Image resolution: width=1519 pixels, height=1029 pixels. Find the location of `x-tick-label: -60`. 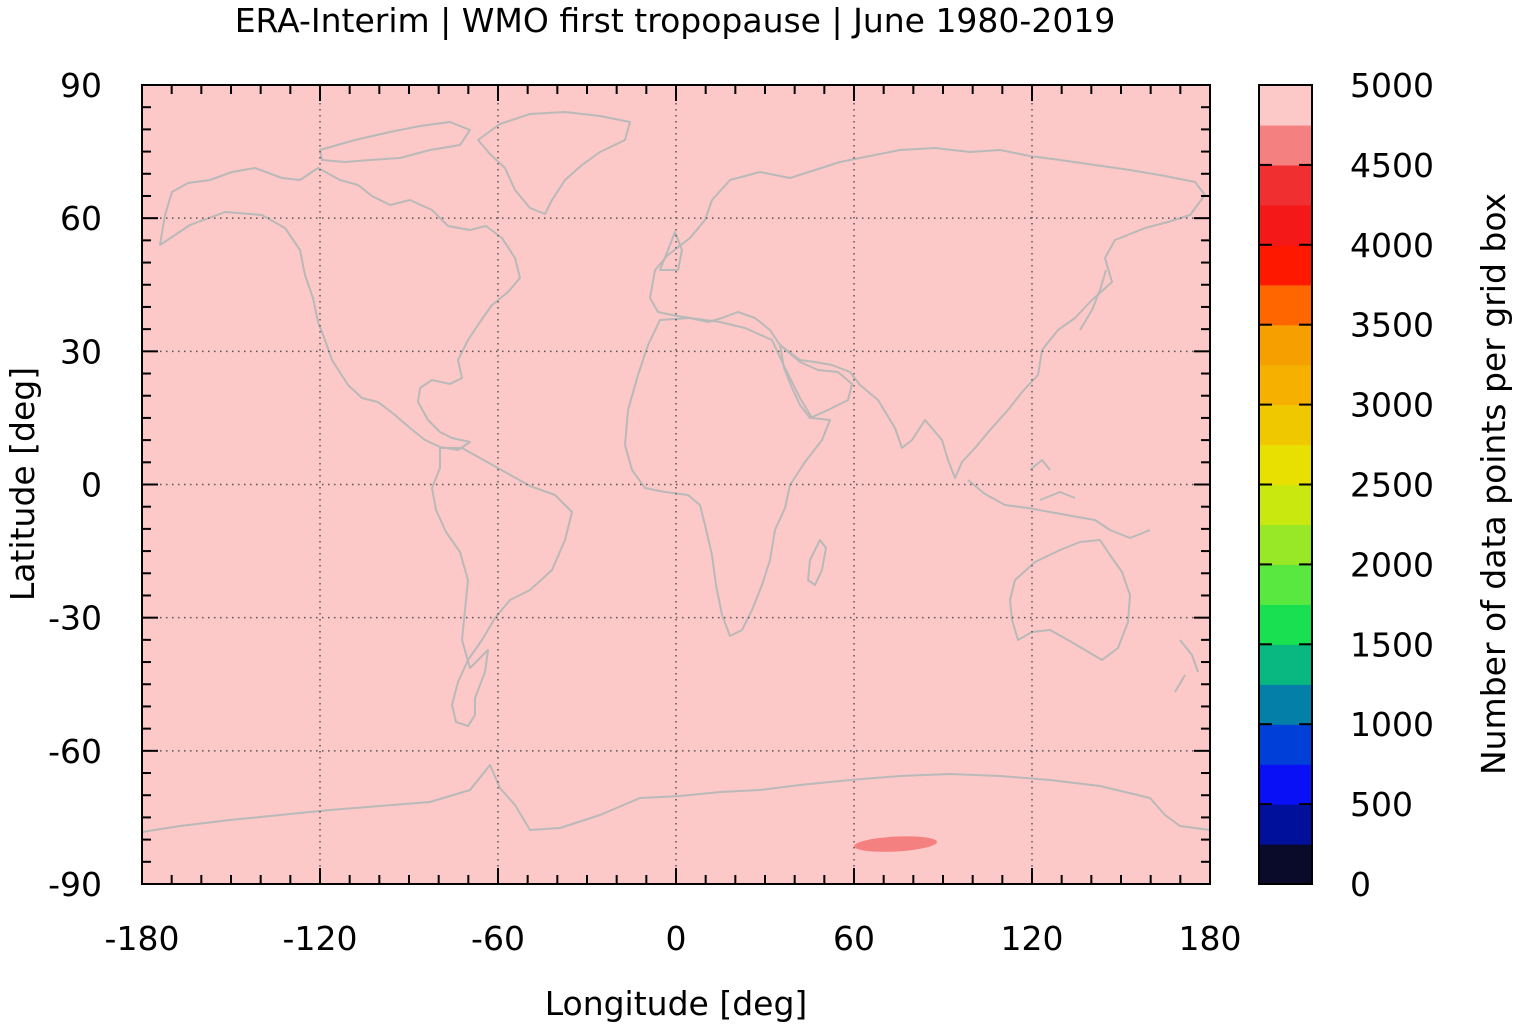

x-tick-label: -60 is located at coordinates (498, 938).